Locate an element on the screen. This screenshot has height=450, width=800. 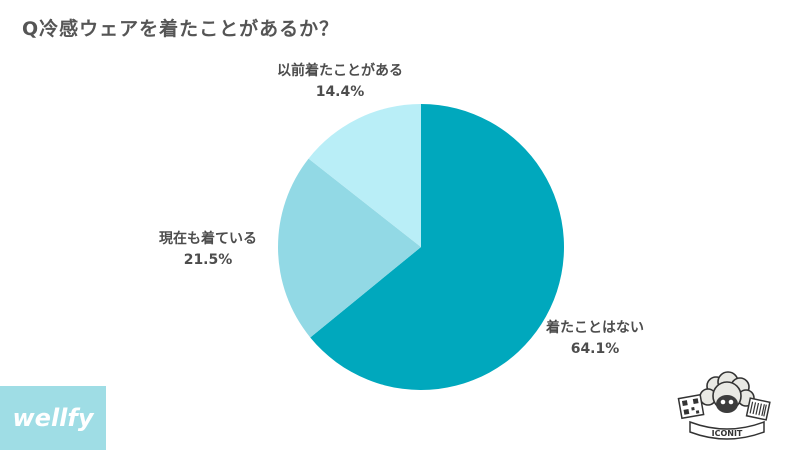
iconit-mascot-logo: ICONIT is located at coordinates (724, 405).